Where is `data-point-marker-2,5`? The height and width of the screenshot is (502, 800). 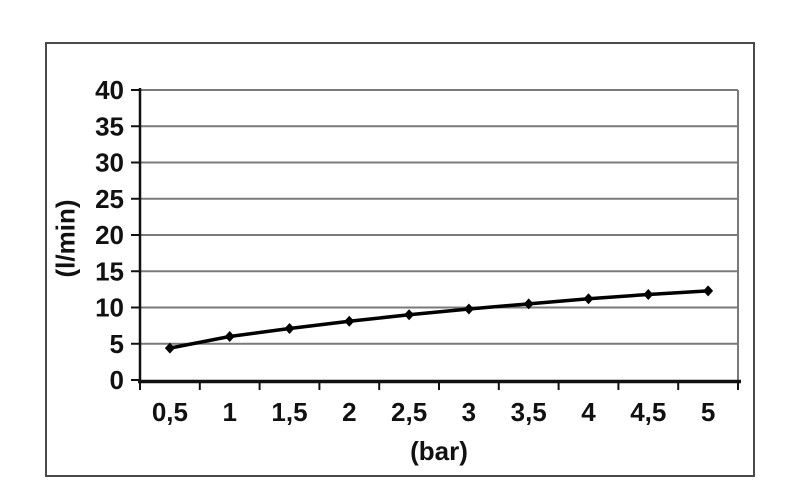 data-point-marker-2,5 is located at coordinates (409, 315).